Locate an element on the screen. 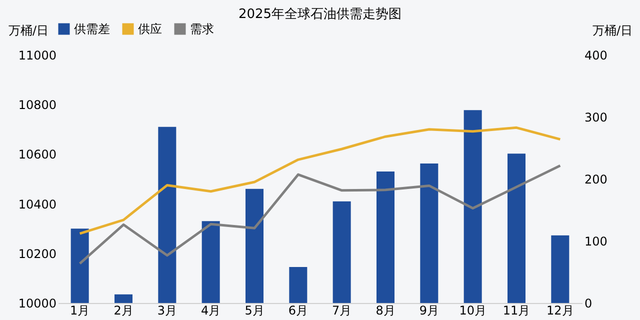  x-tick-label: 5月 is located at coordinates (254, 311).